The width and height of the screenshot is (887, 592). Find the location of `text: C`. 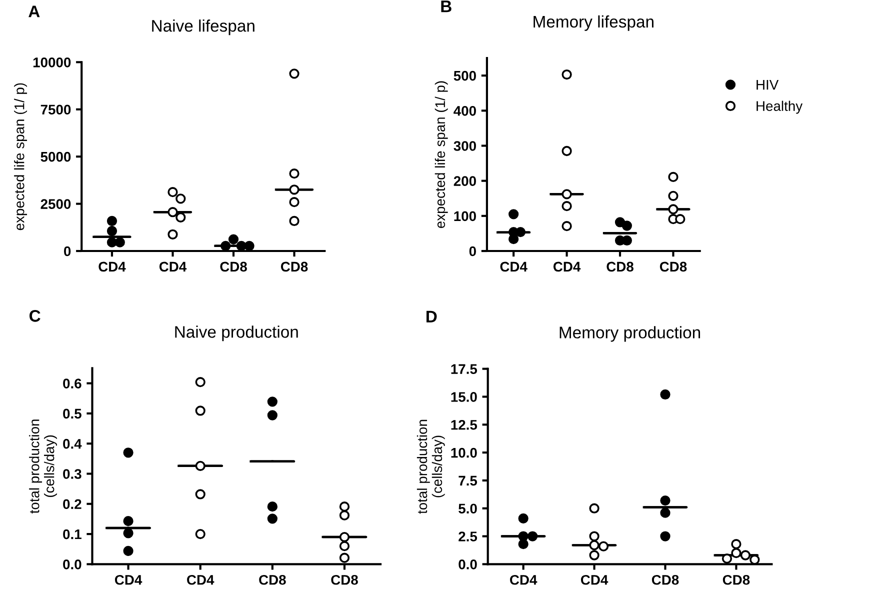

text: C is located at coordinates (35, 316).